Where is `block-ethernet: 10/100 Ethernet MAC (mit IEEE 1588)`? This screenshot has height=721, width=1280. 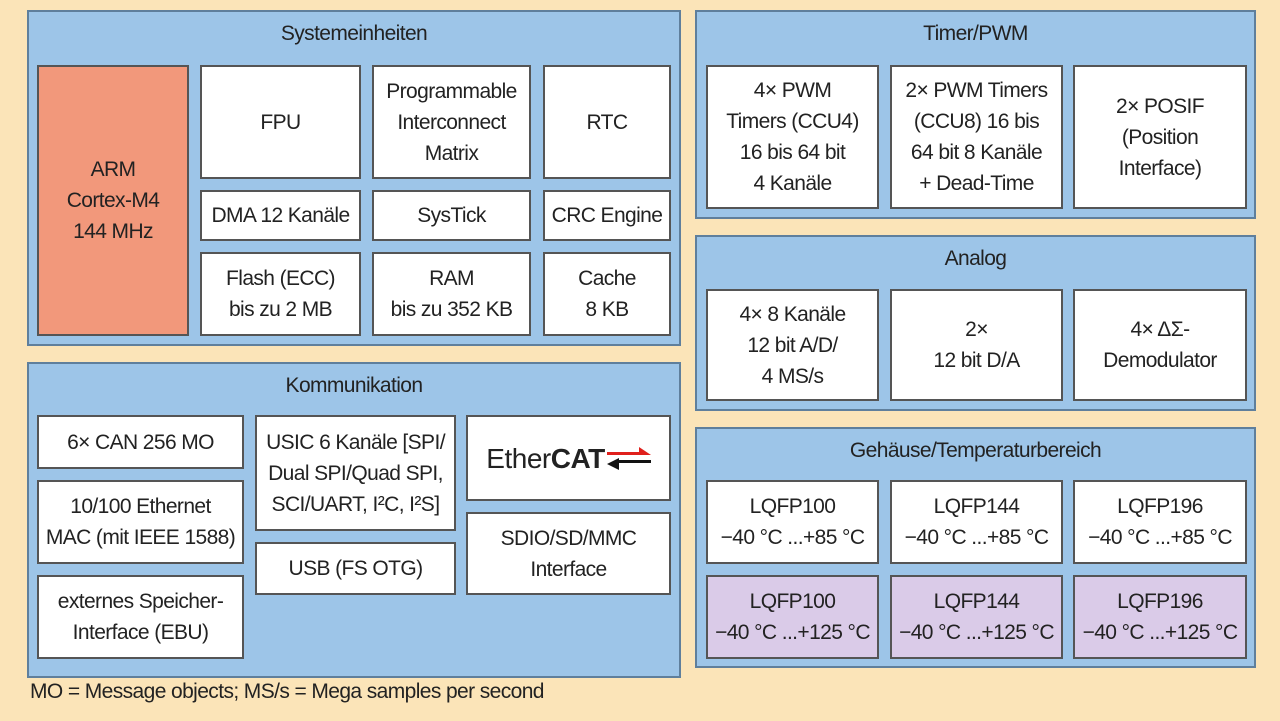 block-ethernet: 10/100 Ethernet MAC (mit IEEE 1588) is located at coordinates (140, 522).